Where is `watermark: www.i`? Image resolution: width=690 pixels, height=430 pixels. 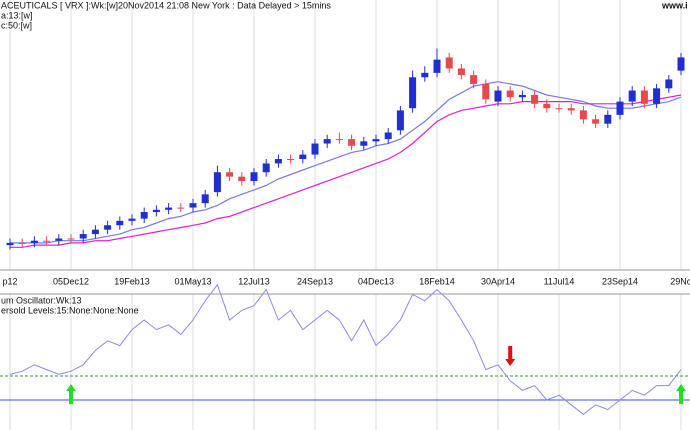 watermark: www.i is located at coordinates (674, 5).